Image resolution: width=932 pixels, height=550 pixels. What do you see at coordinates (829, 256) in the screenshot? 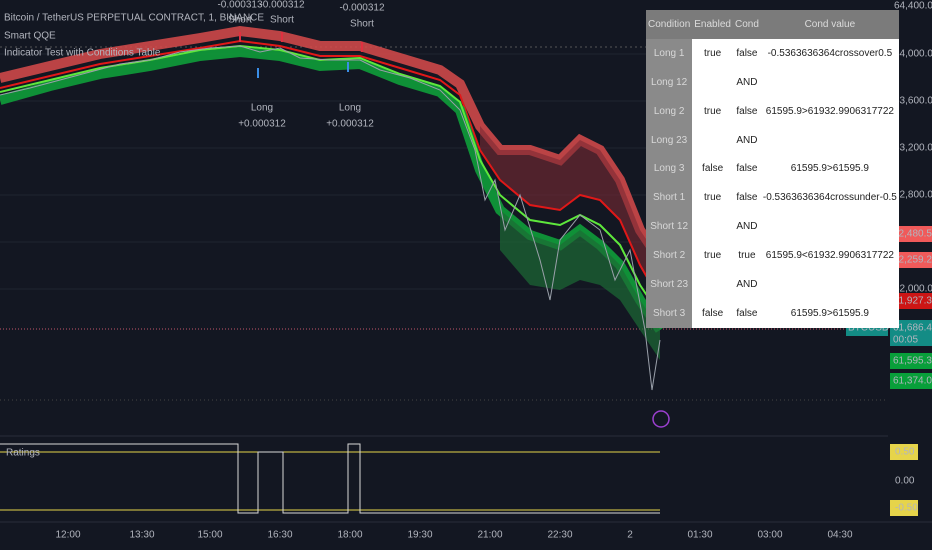
I see `cell: 61595.9<61932.9906317722` at bounding box center [829, 256].